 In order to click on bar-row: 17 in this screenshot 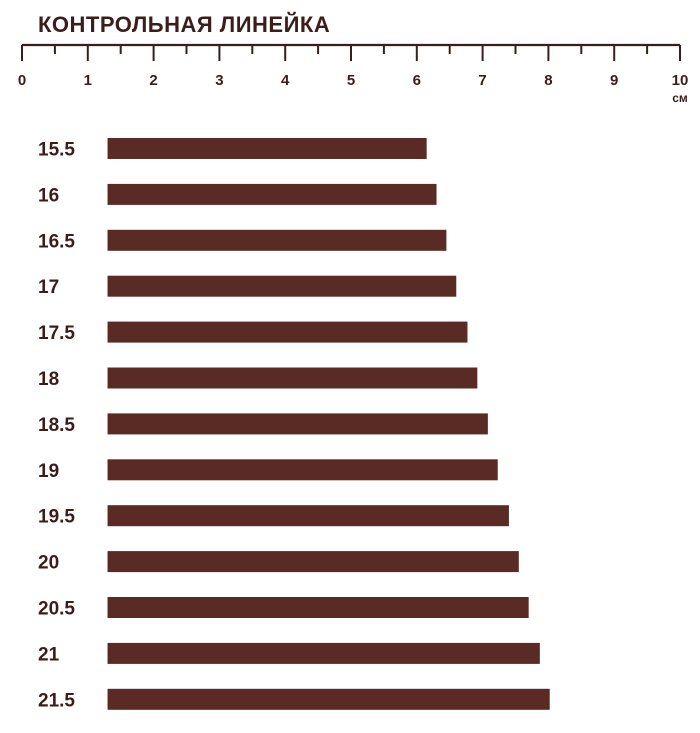, I will do `click(247, 286)`.